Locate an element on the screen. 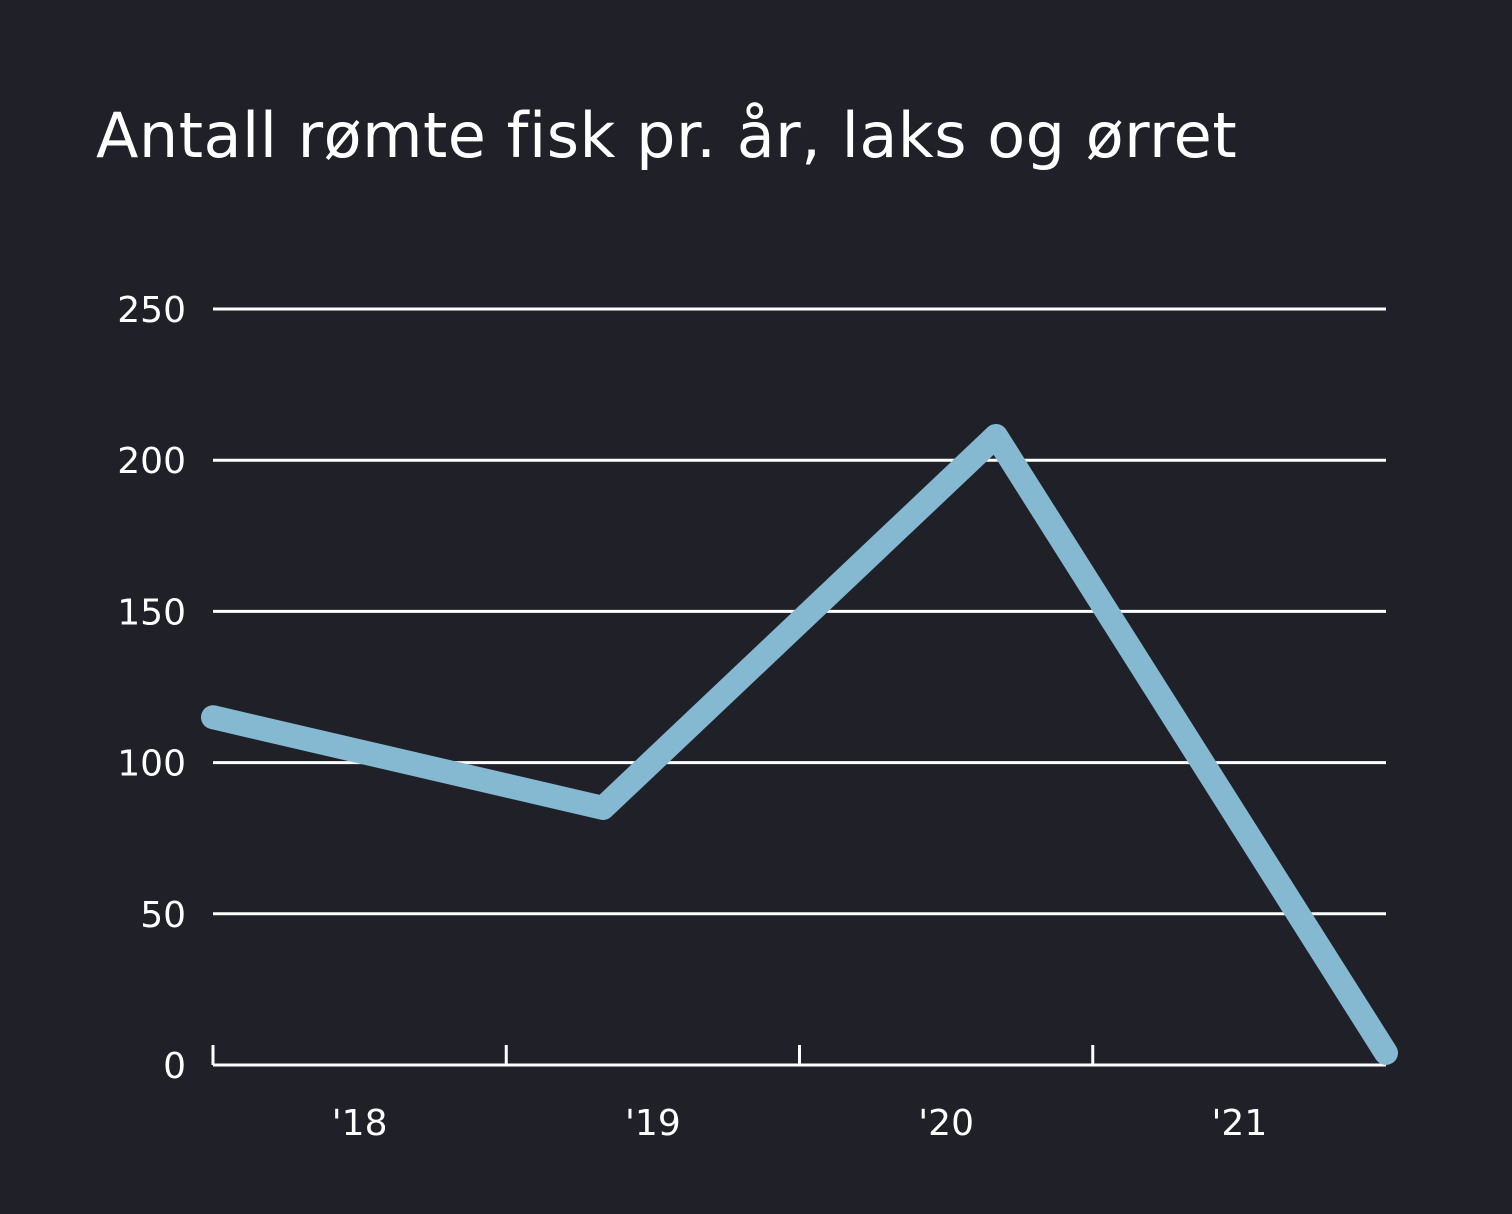  y-tick-label: 100 is located at coordinates (151, 764).